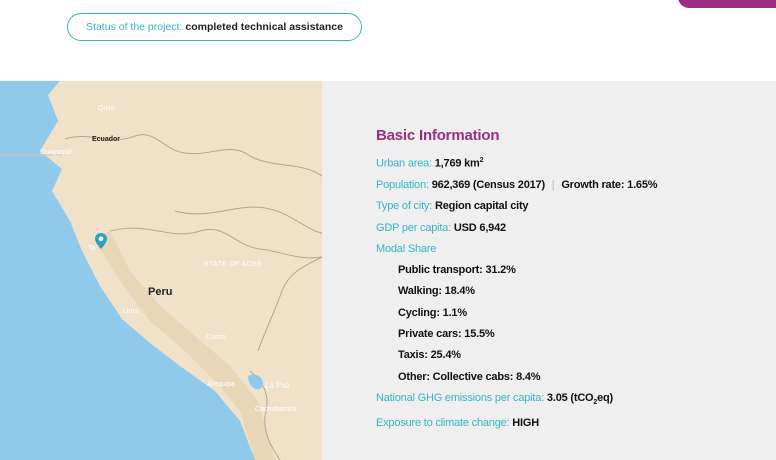 The image size is (776, 460). I want to click on status-value: completed technical assistance, so click(264, 27).